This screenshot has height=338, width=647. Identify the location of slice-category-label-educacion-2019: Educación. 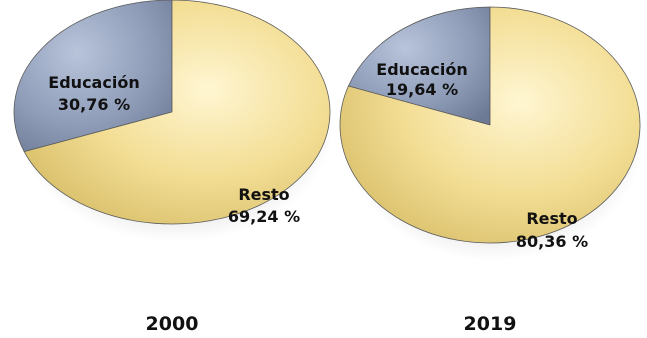
(421, 69).